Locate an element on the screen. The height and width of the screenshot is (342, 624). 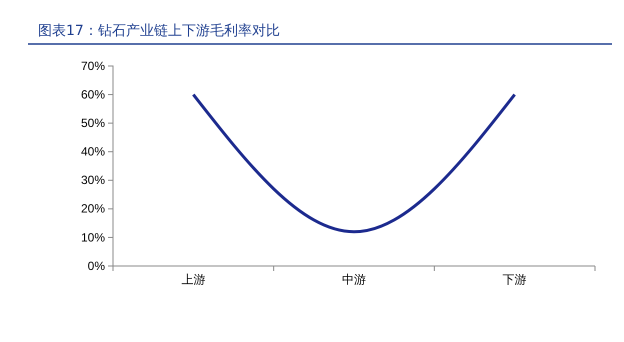
x-tick-label: 中游 is located at coordinates (354, 279).